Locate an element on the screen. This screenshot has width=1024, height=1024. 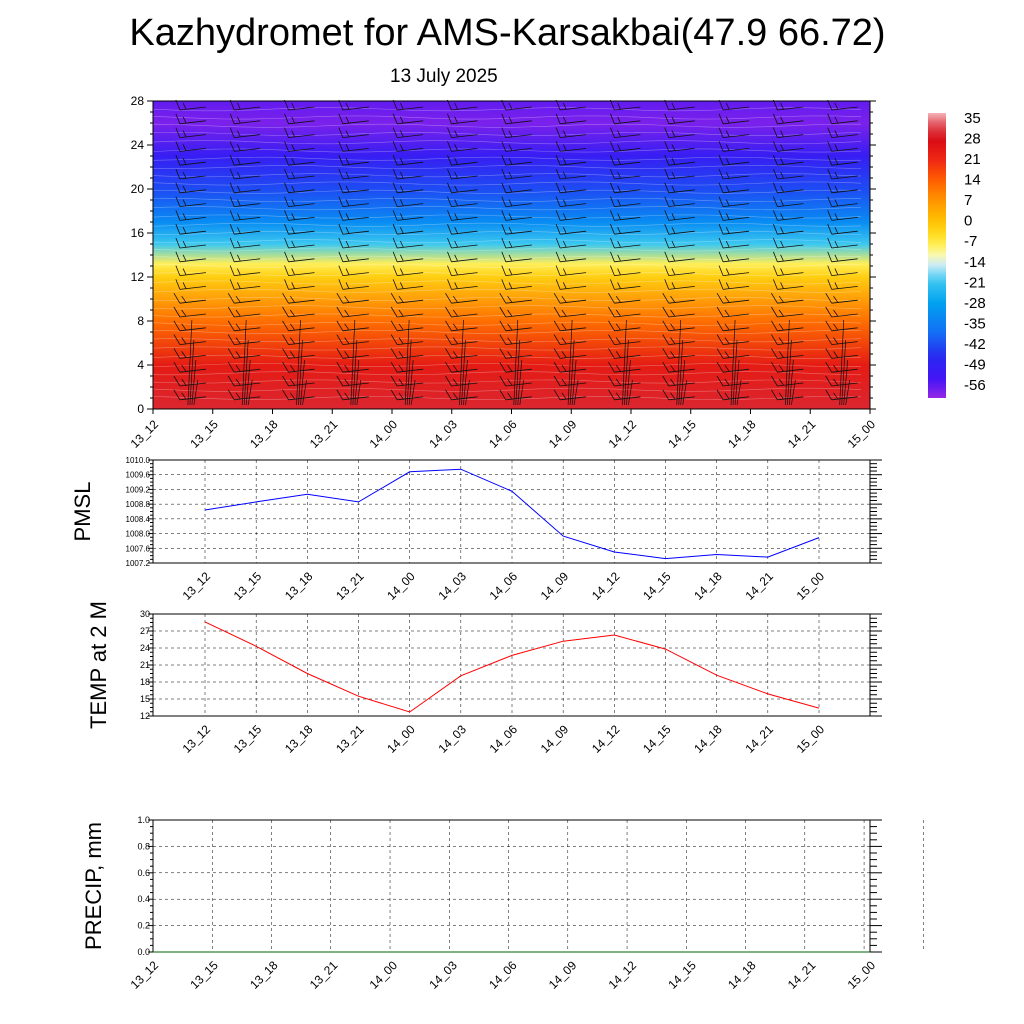
y-tick-label: 24 is located at coordinates (145, 648).